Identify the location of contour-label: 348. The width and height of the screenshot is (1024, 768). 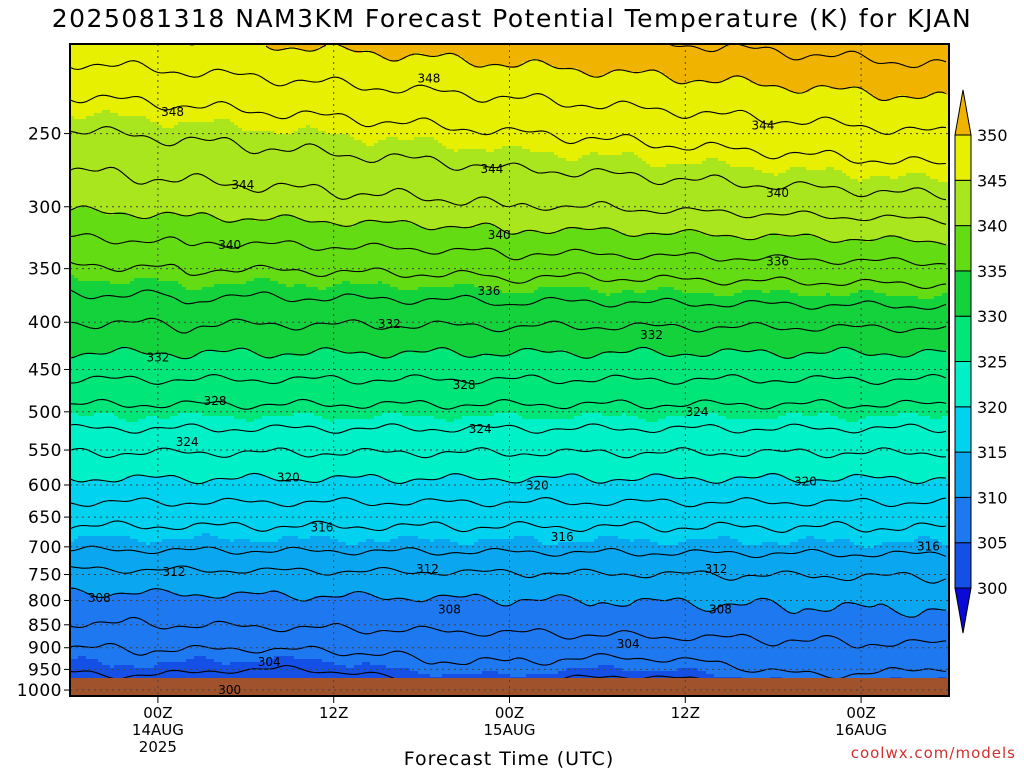
(428, 79).